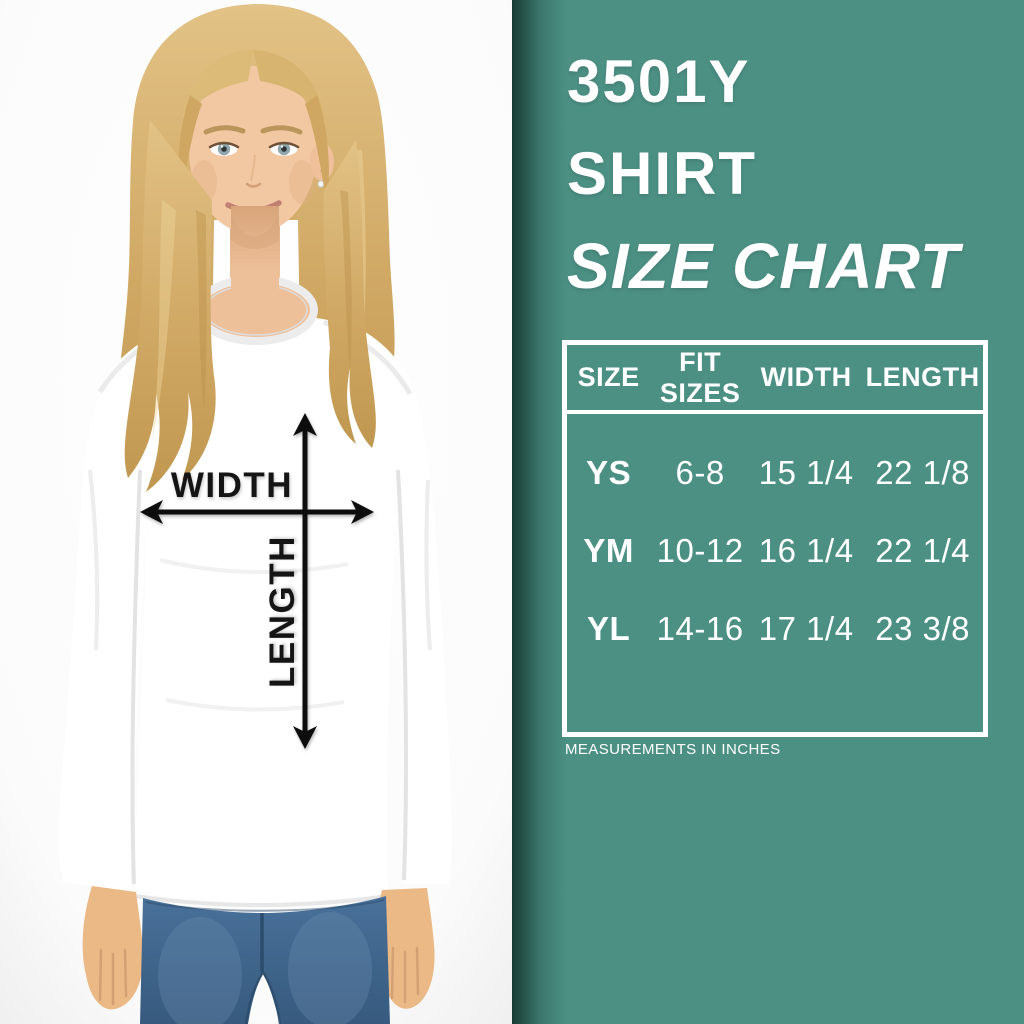  I want to click on table-row-ys: YS 6-8 15 1/4 22 1/8, so click(775, 473).